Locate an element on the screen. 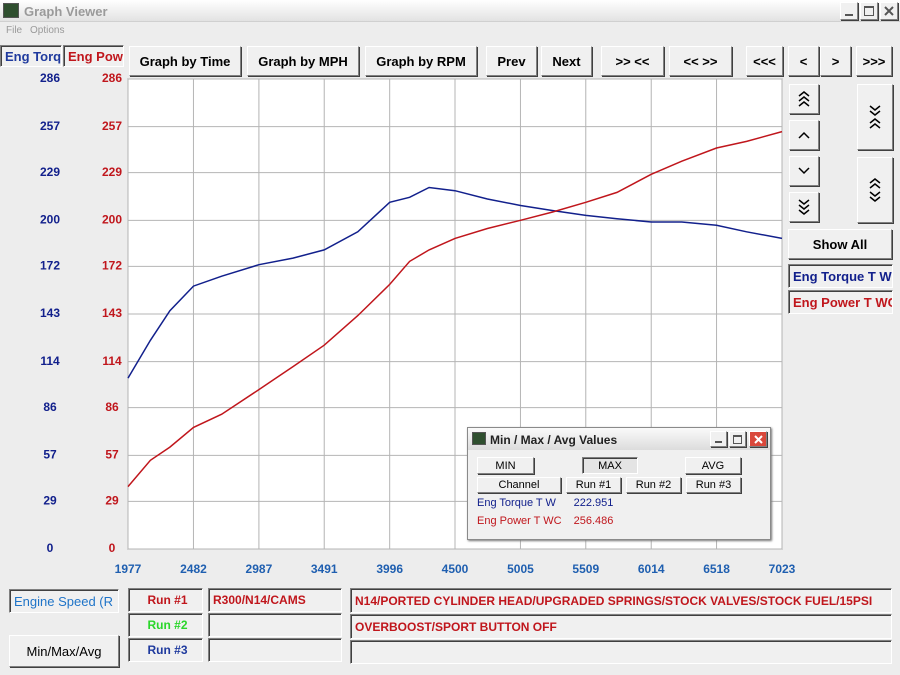 This screenshot has height=675, width=900. y-tick-label: 114 is located at coordinates (50, 361).